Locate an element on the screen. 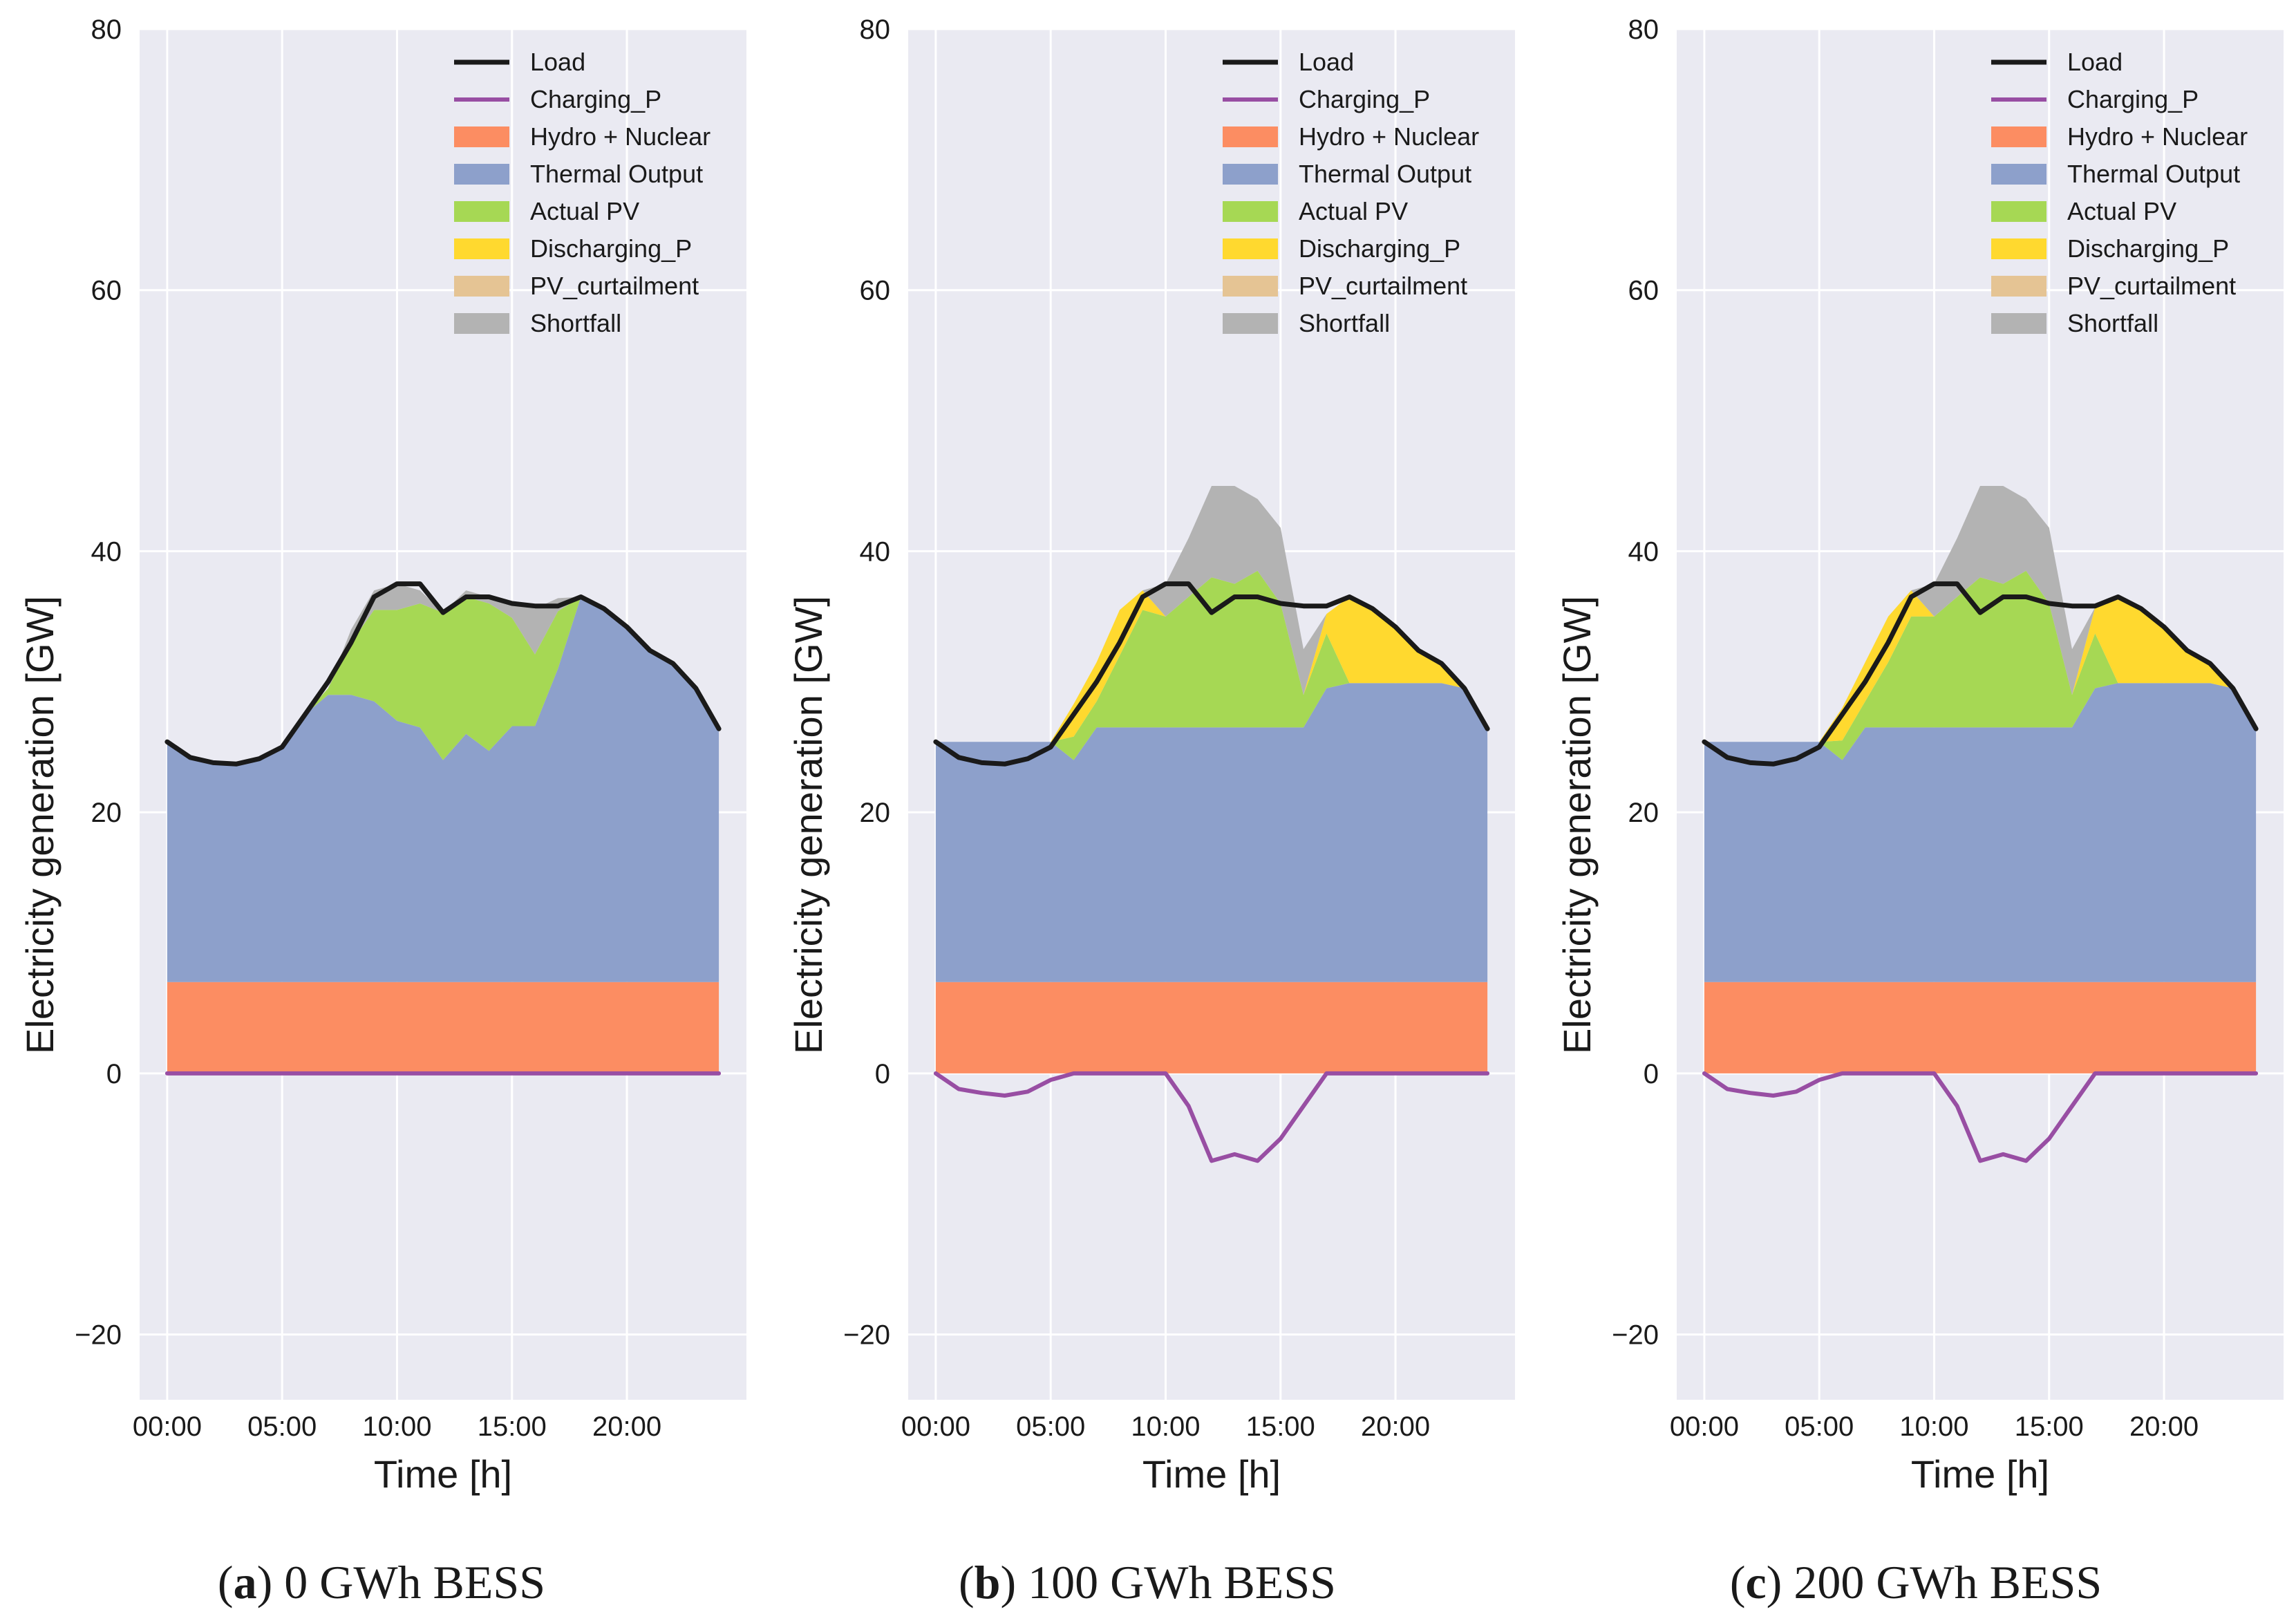  caption-letter: a is located at coordinates (246, 1582).